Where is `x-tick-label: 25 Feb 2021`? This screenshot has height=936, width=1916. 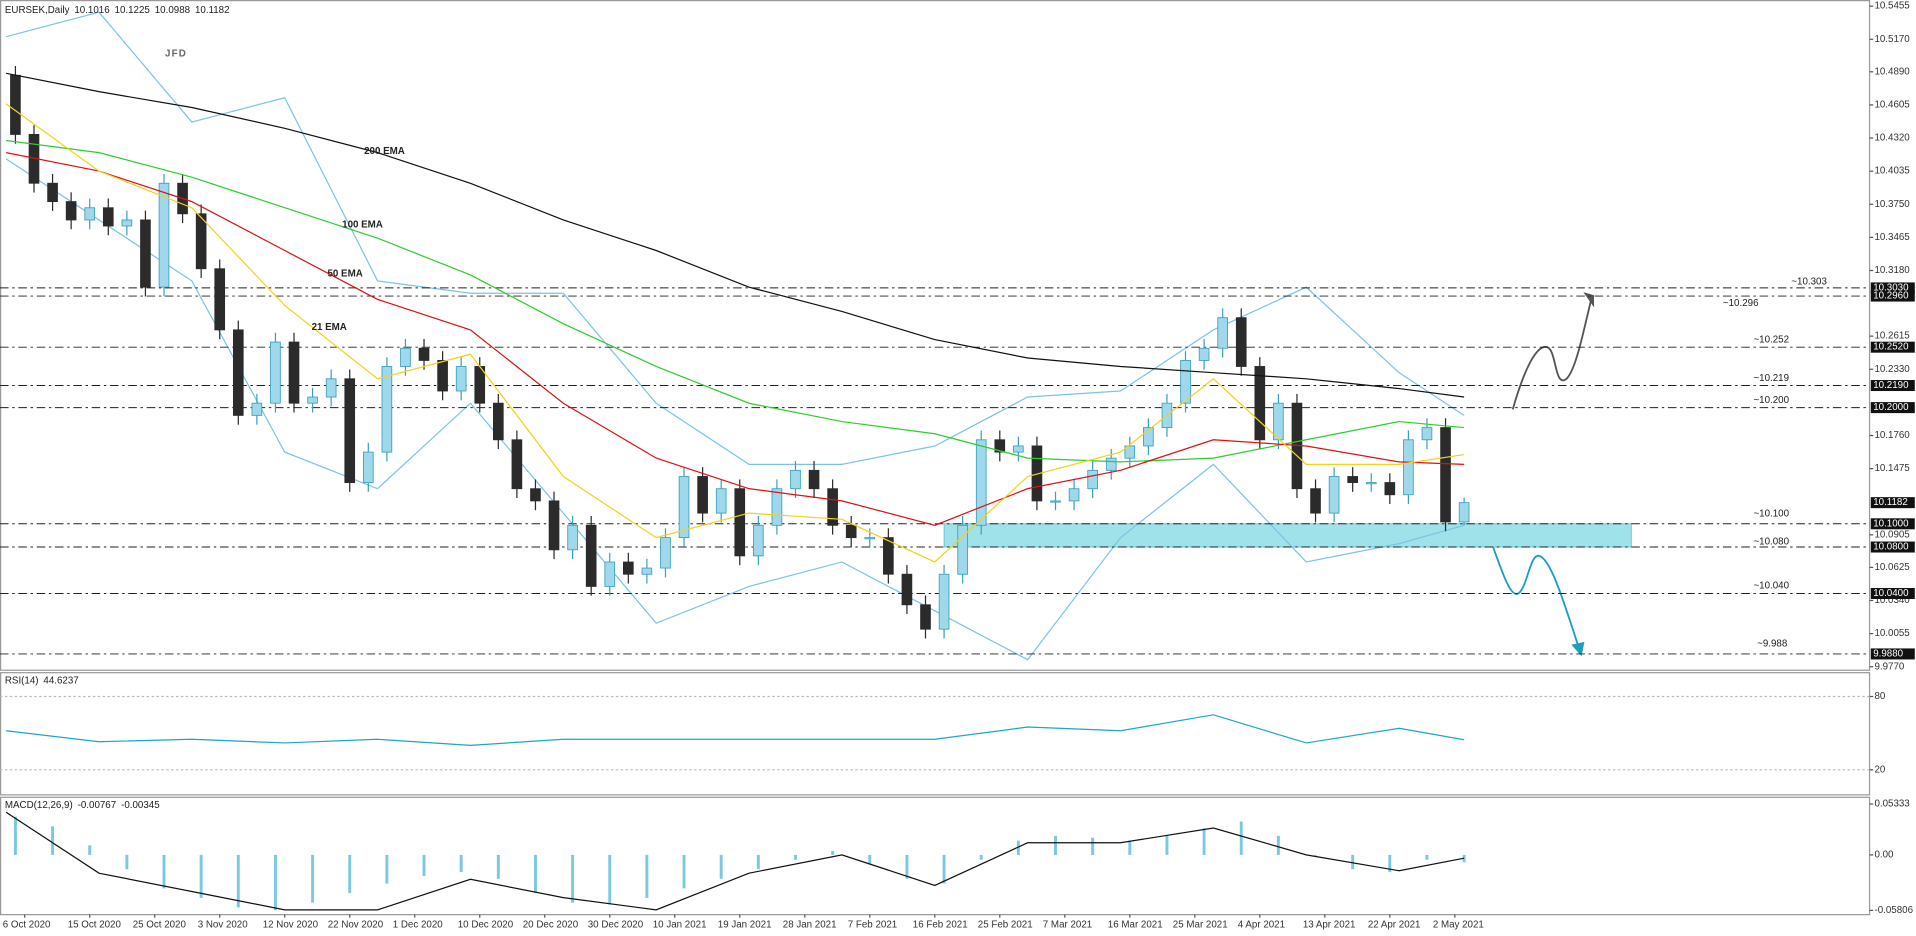 x-tick-label: 25 Feb 2021 is located at coordinates (1005, 925).